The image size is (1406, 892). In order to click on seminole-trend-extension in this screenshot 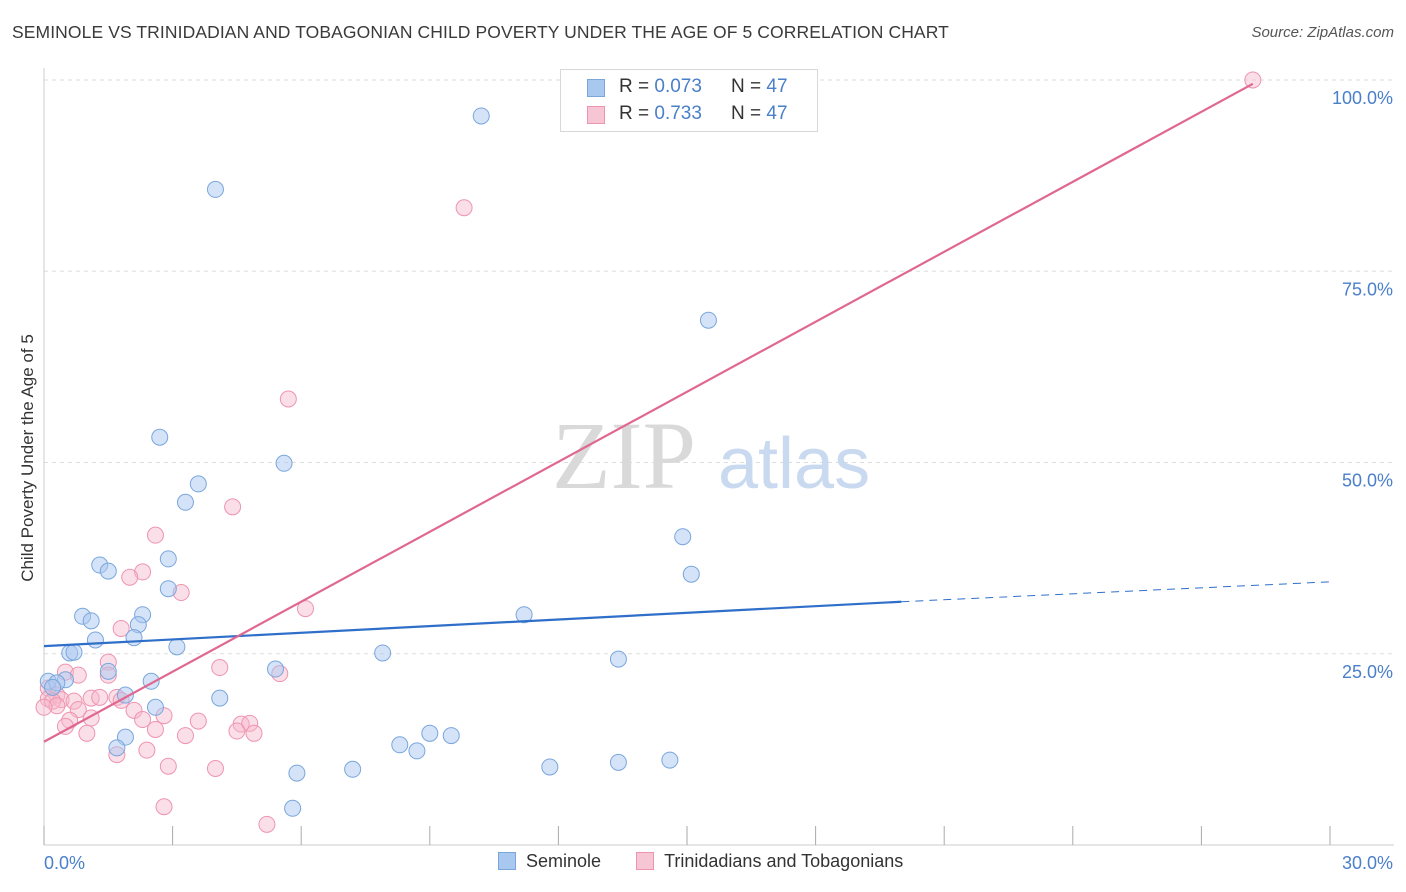, I will do `click(1116, 592)`.